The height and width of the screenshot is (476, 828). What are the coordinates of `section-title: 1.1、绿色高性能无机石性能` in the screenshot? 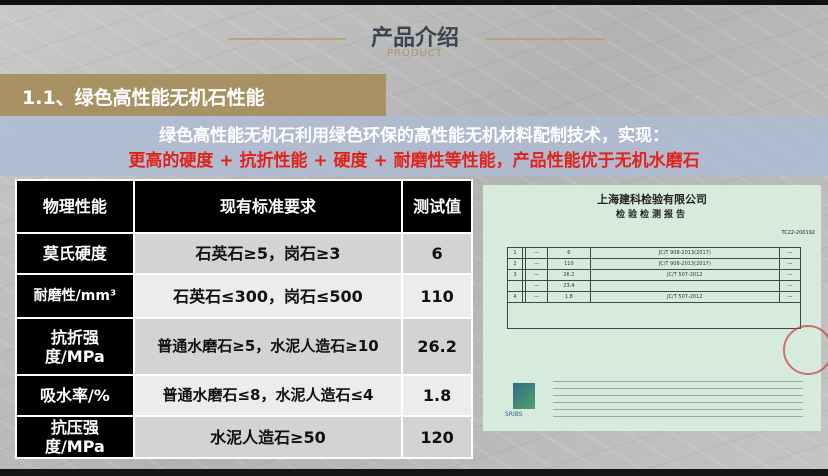 It's located at (143, 98).